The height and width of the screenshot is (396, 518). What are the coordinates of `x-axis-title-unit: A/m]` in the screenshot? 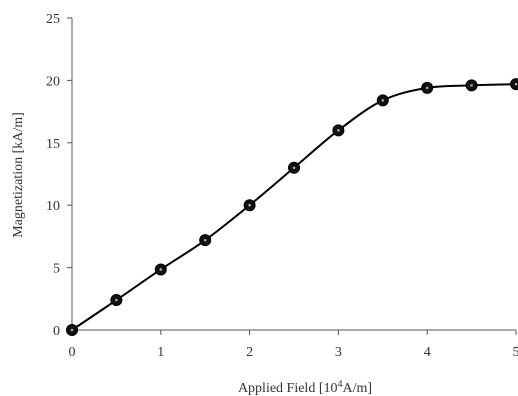 It's located at (357, 388).